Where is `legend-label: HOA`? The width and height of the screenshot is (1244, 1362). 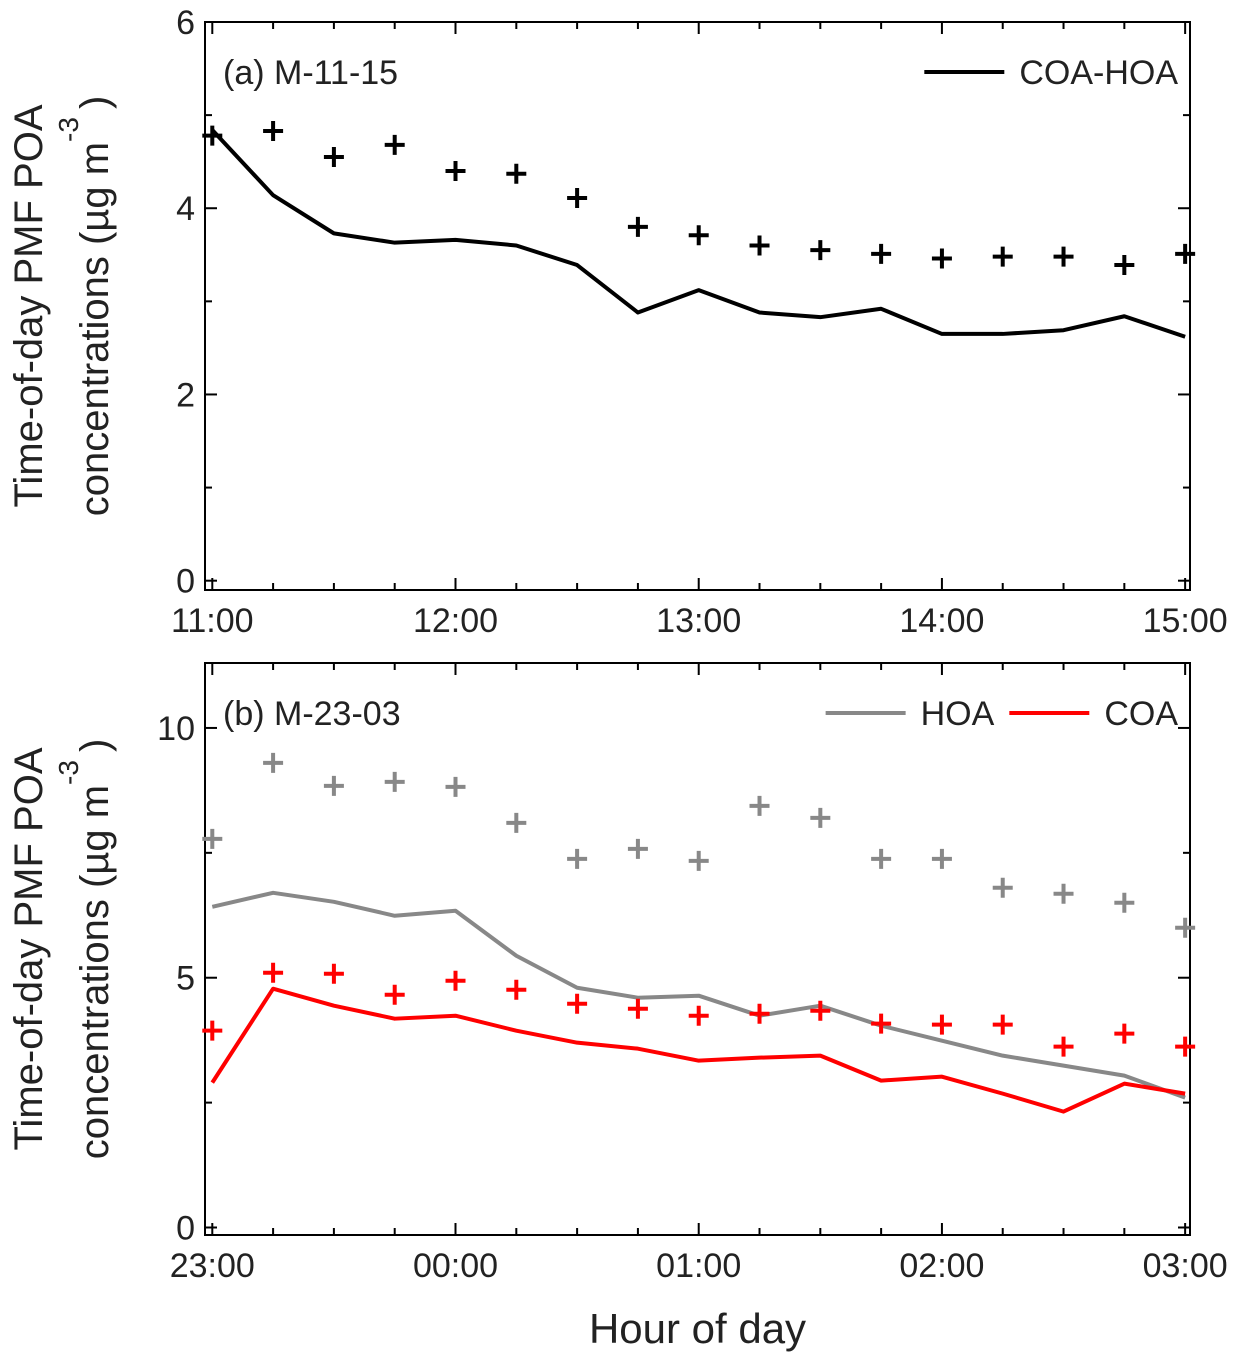 legend-label: HOA is located at coordinates (958, 714).